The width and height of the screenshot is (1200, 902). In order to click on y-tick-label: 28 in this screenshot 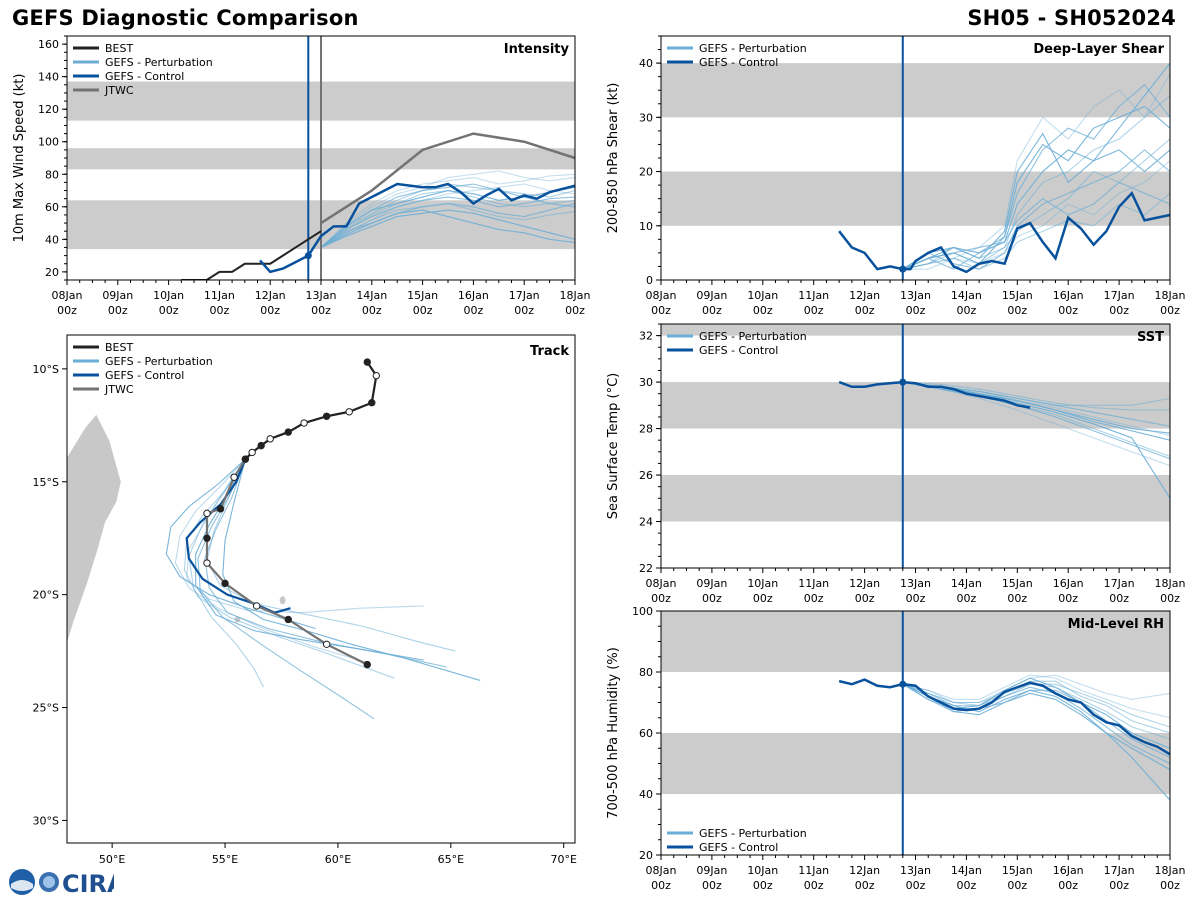, I will do `click(646, 429)`.